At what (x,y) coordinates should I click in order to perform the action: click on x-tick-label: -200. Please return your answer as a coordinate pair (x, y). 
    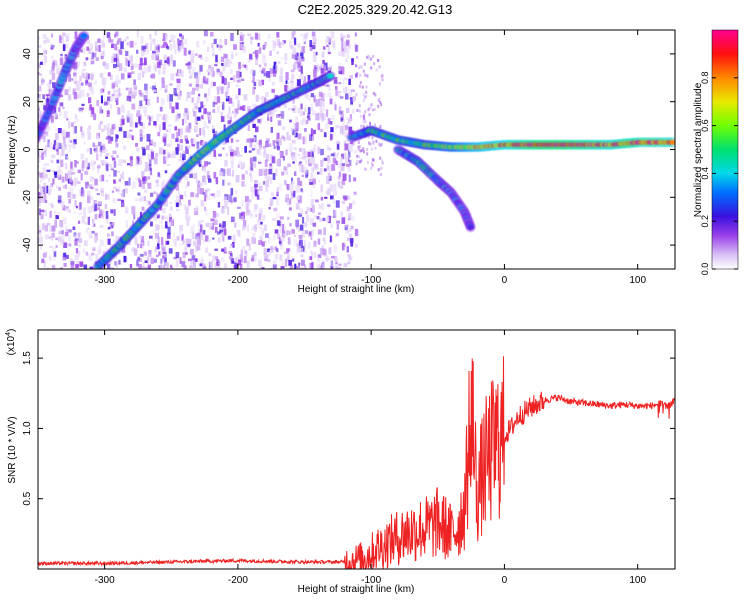
    Looking at the image, I should click on (238, 280).